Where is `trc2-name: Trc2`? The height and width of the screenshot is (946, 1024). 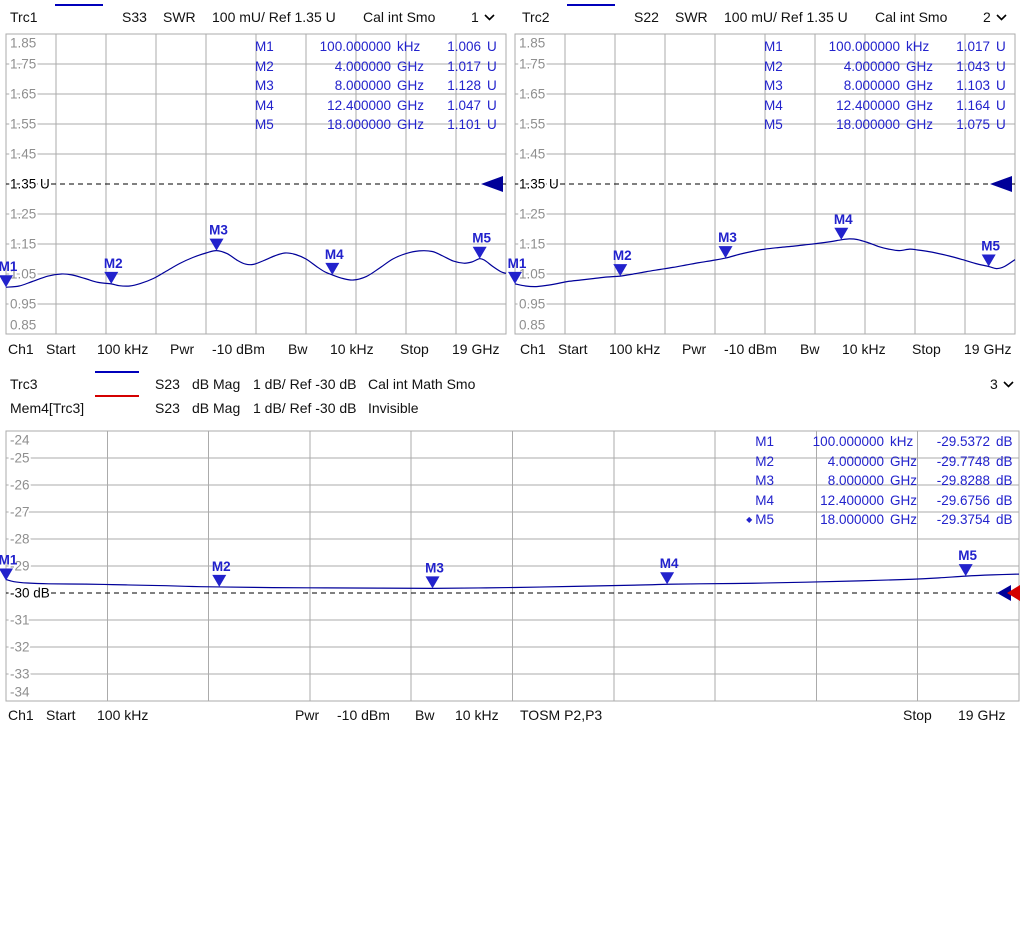
trc2-name: Trc2 is located at coordinates (536, 17).